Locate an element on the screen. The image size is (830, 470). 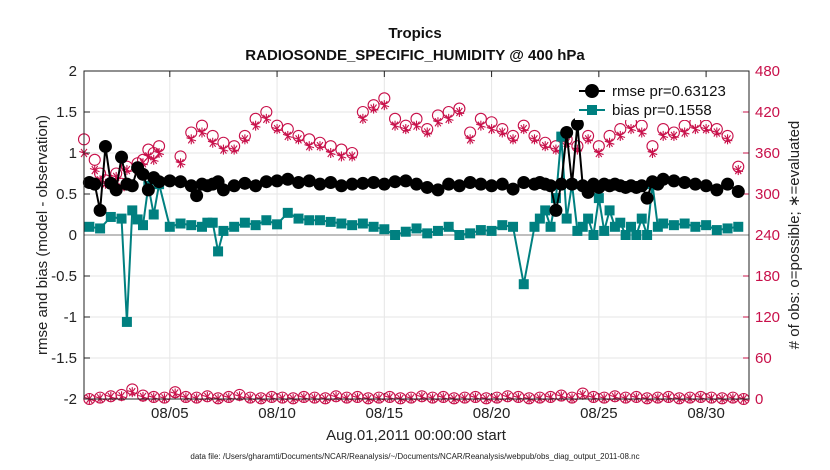
x-tick-label: 08/20 is located at coordinates (492, 413).